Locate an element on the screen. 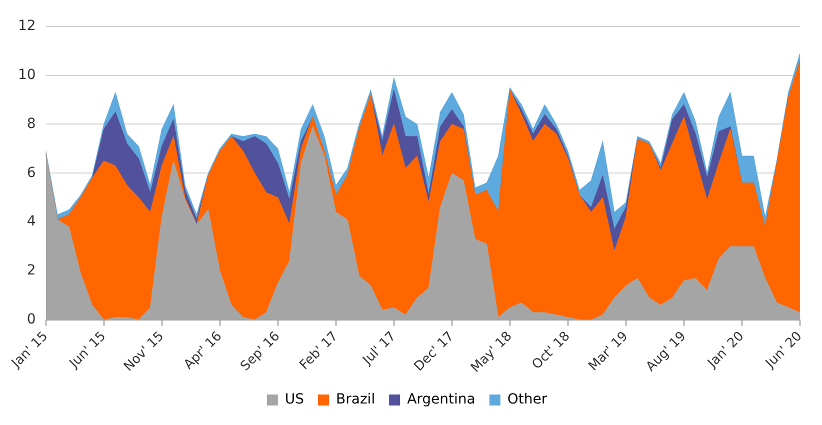 The width and height of the screenshot is (822, 425). y-tick-label: 2 is located at coordinates (31, 270).